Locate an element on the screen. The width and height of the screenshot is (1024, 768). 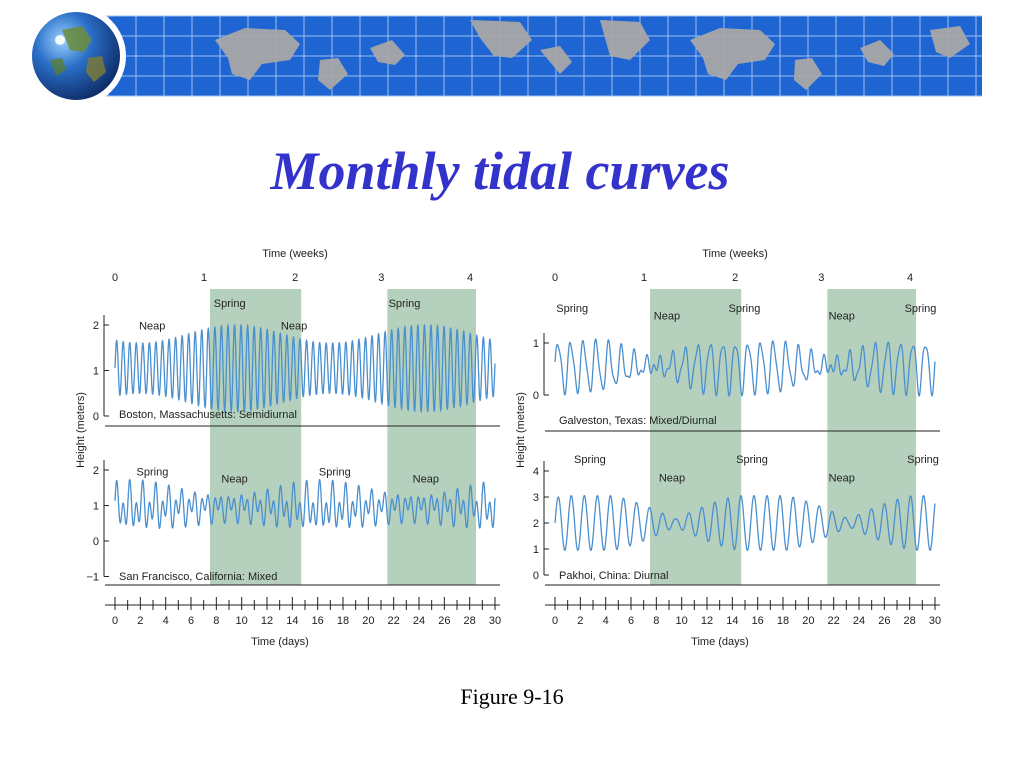
header-banner is located at coordinates (504, 56).